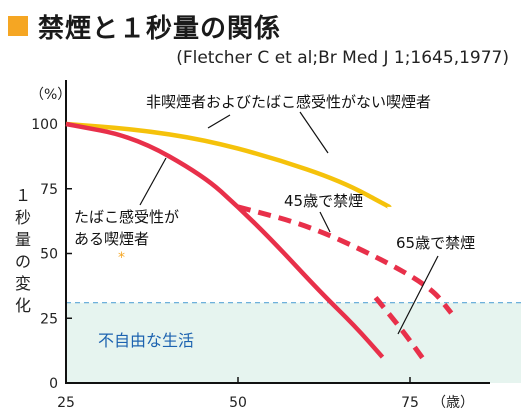 The height and width of the screenshot is (415, 521). What do you see at coordinates (323, 201) in the screenshot?
I see `annotation-quit-45: 45歳で禁煙` at bounding box center [323, 201].